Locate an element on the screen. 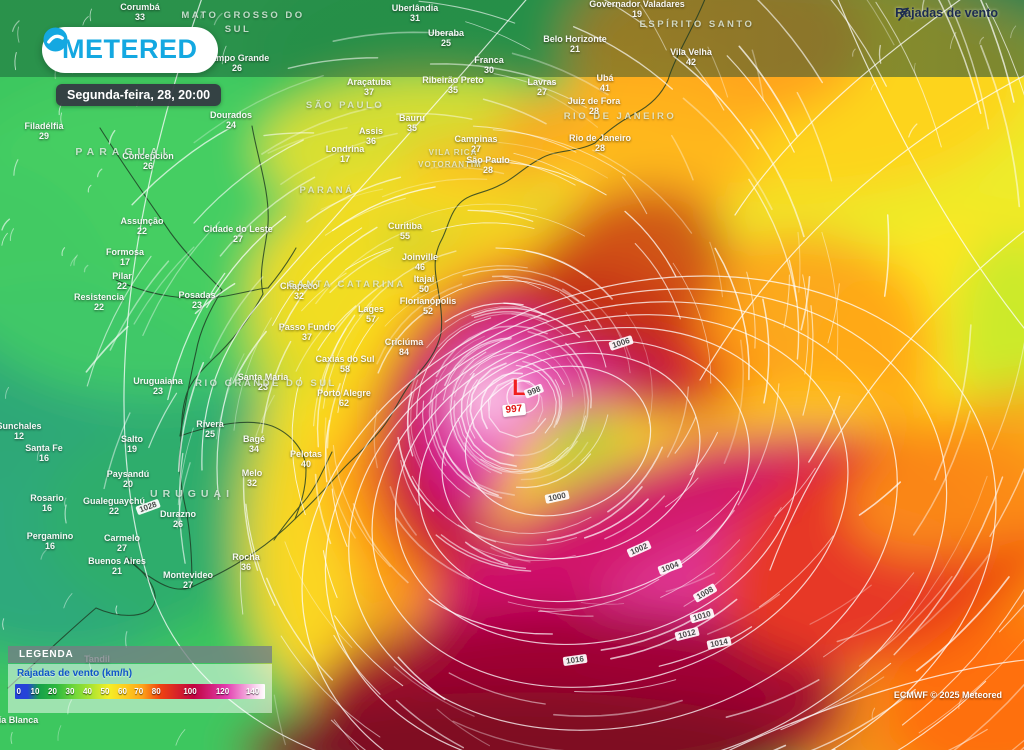 The height and width of the screenshot is (750, 1024). legend-tick: 120 is located at coordinates (222, 691).